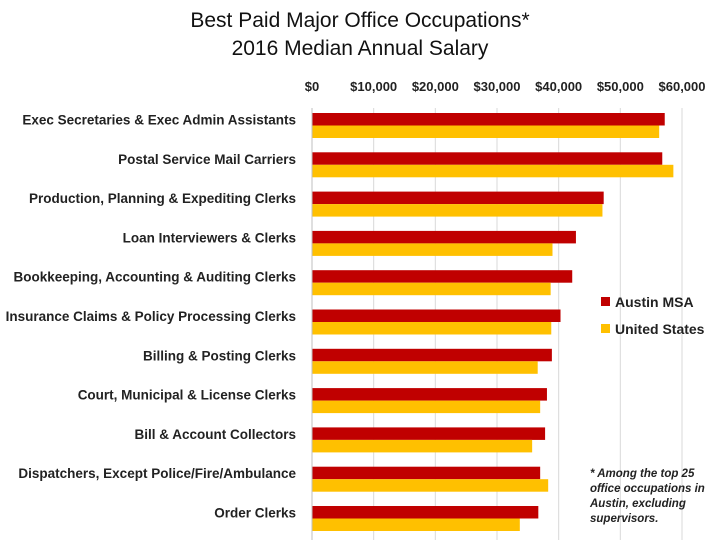  Describe the element at coordinates (209, 237) in the screenshot. I see `category-label: Loan Interviewers & Clerks` at that location.